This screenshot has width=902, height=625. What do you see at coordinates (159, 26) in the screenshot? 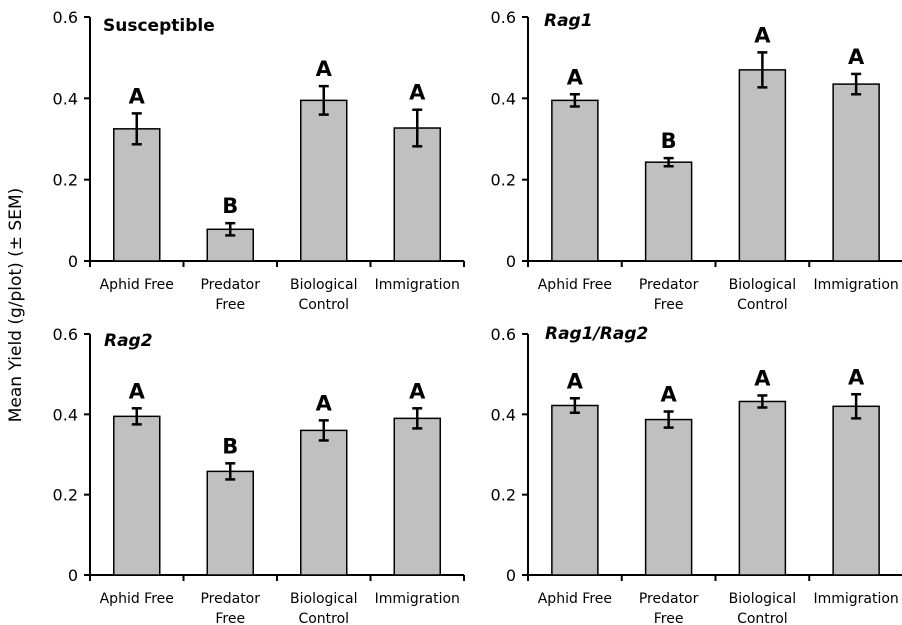
I see `panel-title: Susceptible` at bounding box center [159, 26].